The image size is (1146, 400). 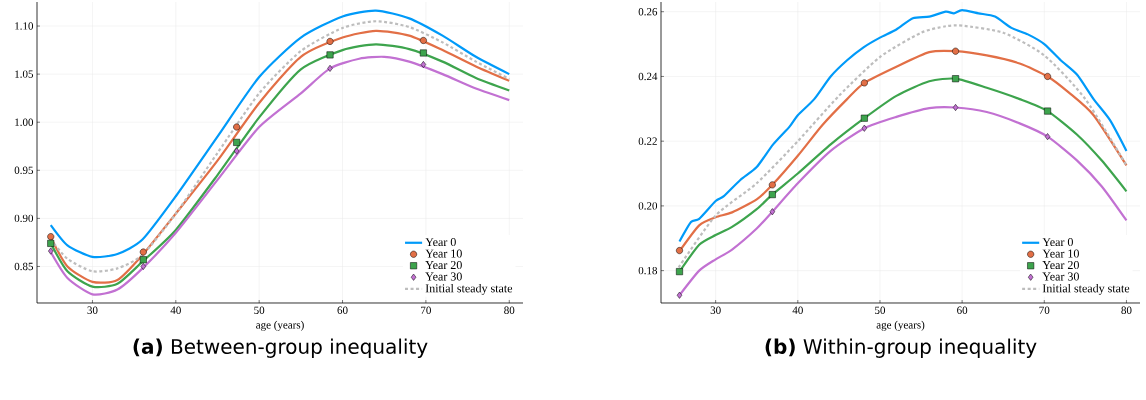 What do you see at coordinates (648, 11) in the screenshot?
I see `y-tick-label: 0.26` at bounding box center [648, 11].